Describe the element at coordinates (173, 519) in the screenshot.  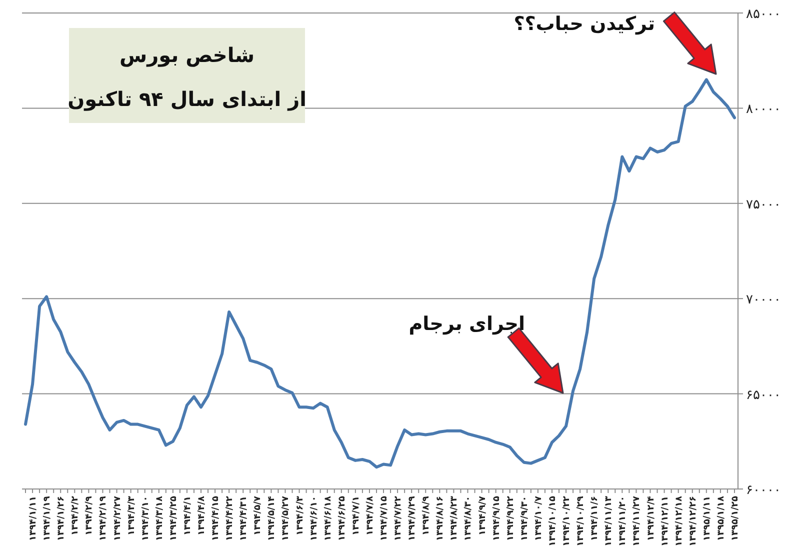
I see `x-tick-label: ۱۳۹۴/۳/۲۵` at that location.